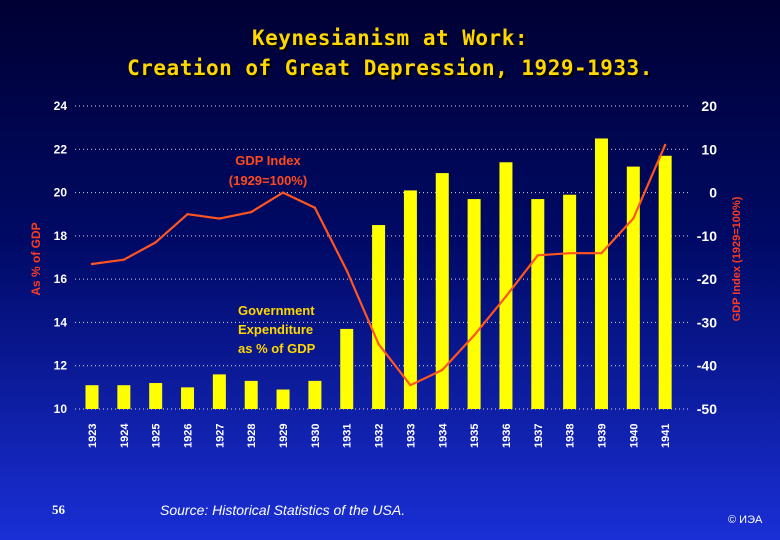 The image size is (780, 540). What do you see at coordinates (268, 170) in the screenshot?
I see `gdp-index-annotation: GDP Index (1929=100%)` at bounding box center [268, 170].